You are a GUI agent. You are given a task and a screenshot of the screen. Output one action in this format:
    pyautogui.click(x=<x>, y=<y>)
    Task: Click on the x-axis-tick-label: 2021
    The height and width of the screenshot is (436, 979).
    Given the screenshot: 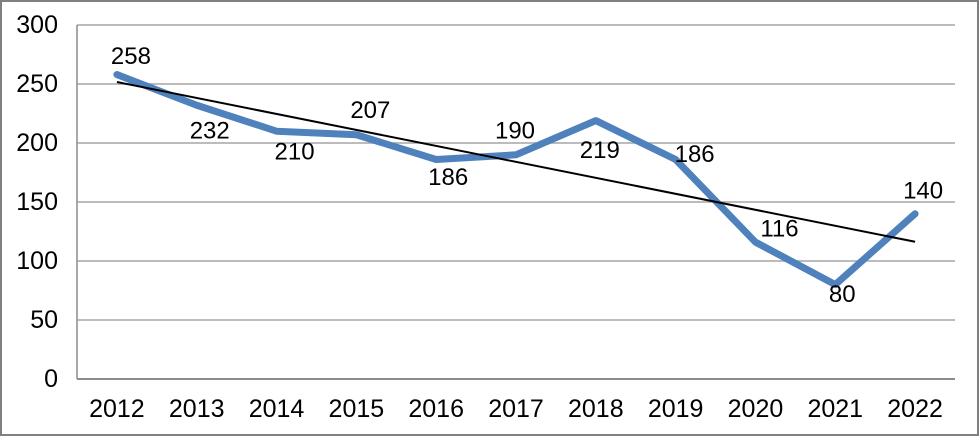 What is the action you would take?
    pyautogui.click(x=835, y=409)
    